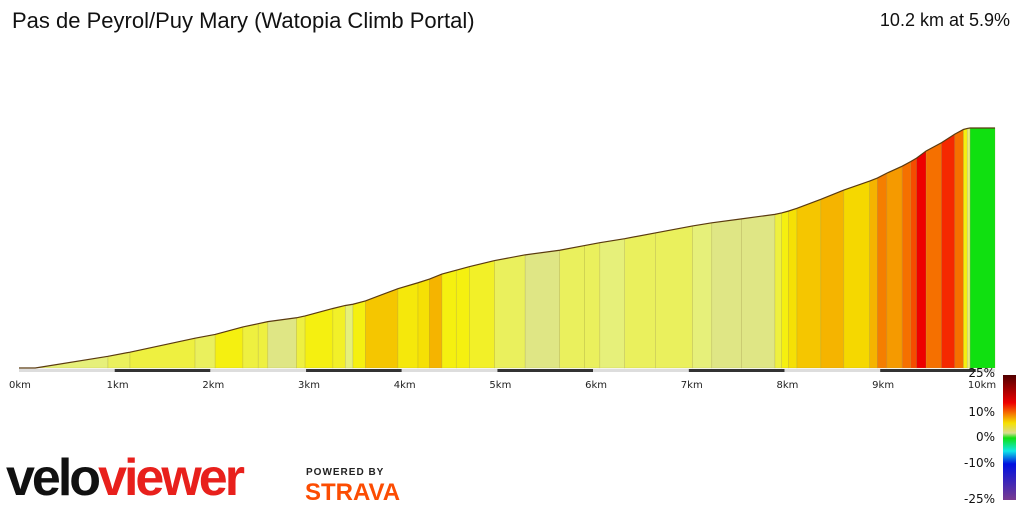  What do you see at coordinates (345, 472) in the screenshot?
I see `powered-by-label: POWERED BY` at bounding box center [345, 472].